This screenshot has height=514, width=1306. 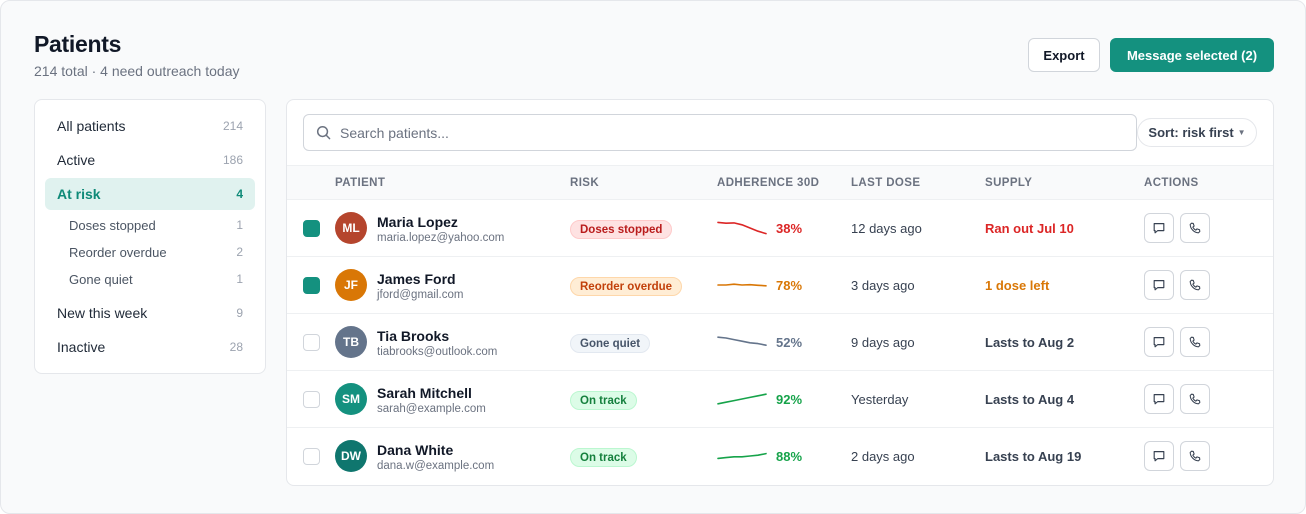 What do you see at coordinates (883, 342) in the screenshot?
I see `last-dose: 9 days ago` at bounding box center [883, 342].